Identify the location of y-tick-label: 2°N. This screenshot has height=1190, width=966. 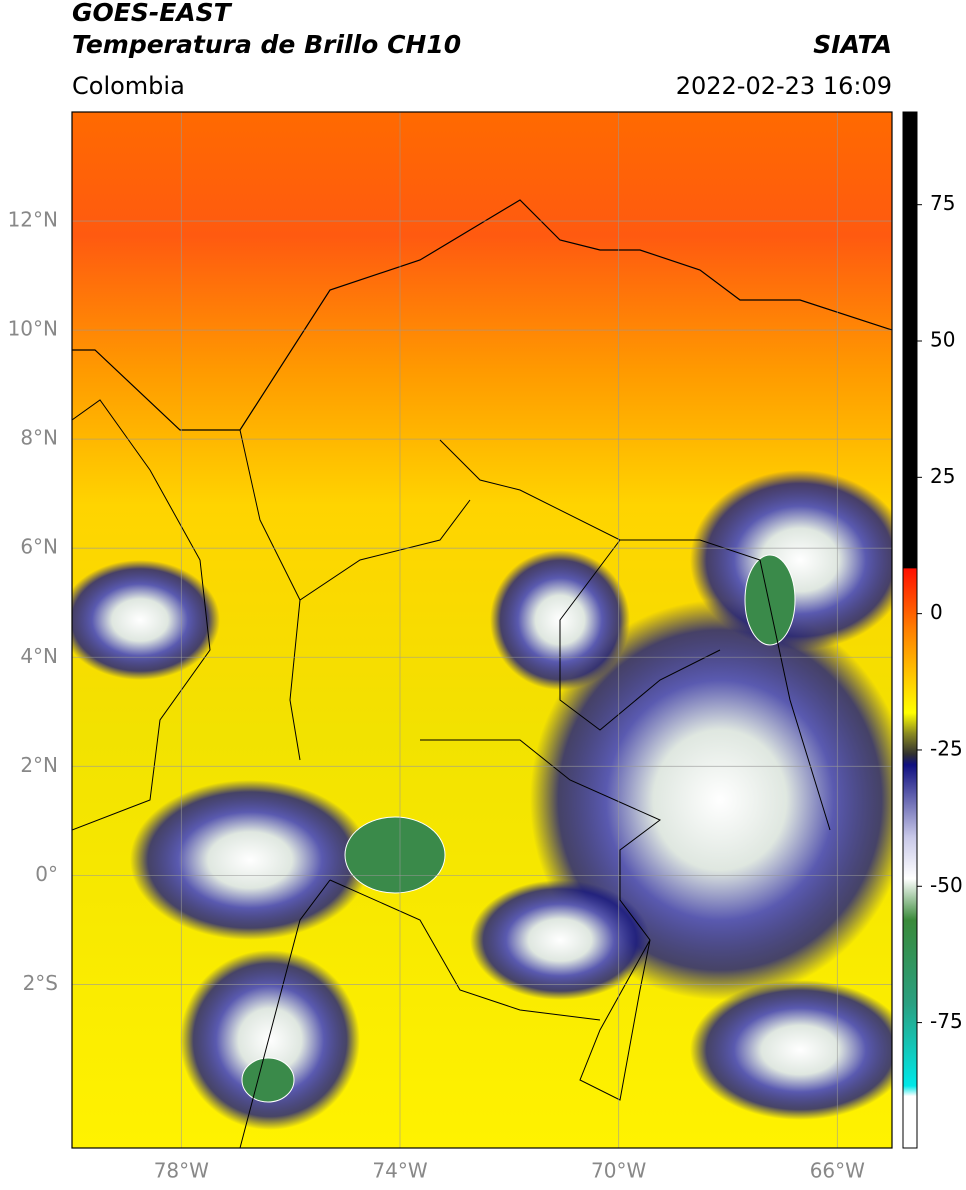
(39, 765).